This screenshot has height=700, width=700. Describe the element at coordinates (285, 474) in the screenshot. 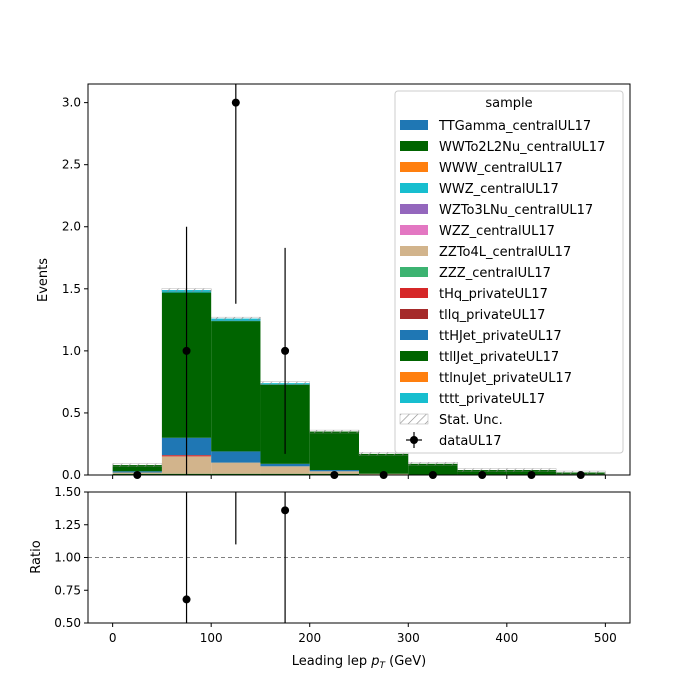

I see `bar-WWTo2L2Nu_centralUL17-bin3` at that location.